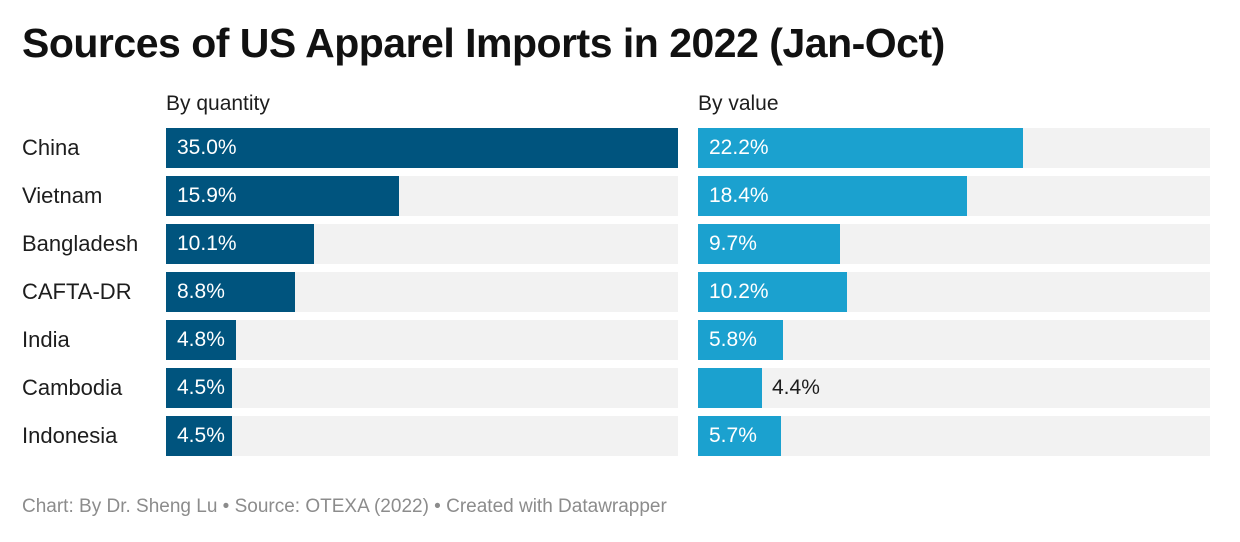 The image size is (1240, 542). I want to click on bar-track: 8.8%, so click(422, 292).